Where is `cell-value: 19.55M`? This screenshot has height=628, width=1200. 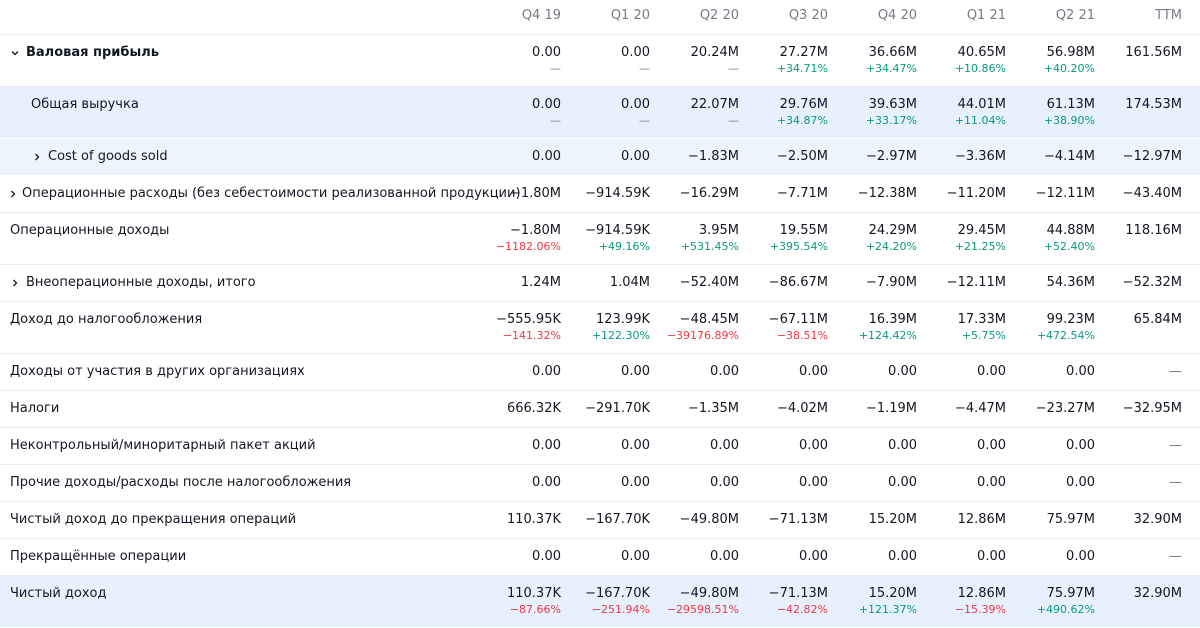 cell-value: 19.55M is located at coordinates (803, 230).